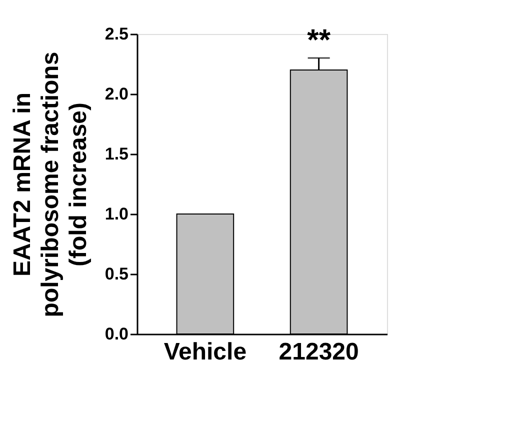 This screenshot has height=435, width=514. Describe the element at coordinates (116, 94) in the screenshot. I see `y-tick-label: 2.0` at that location.